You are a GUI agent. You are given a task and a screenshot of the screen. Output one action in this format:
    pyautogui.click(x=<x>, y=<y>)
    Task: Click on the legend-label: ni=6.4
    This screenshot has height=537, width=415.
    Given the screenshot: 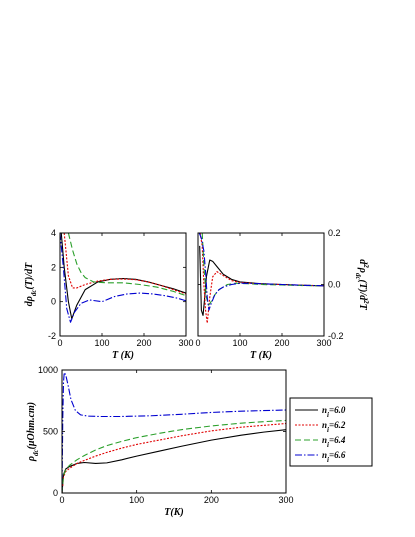 What is the action you would take?
    pyautogui.click(x=334, y=442)
    